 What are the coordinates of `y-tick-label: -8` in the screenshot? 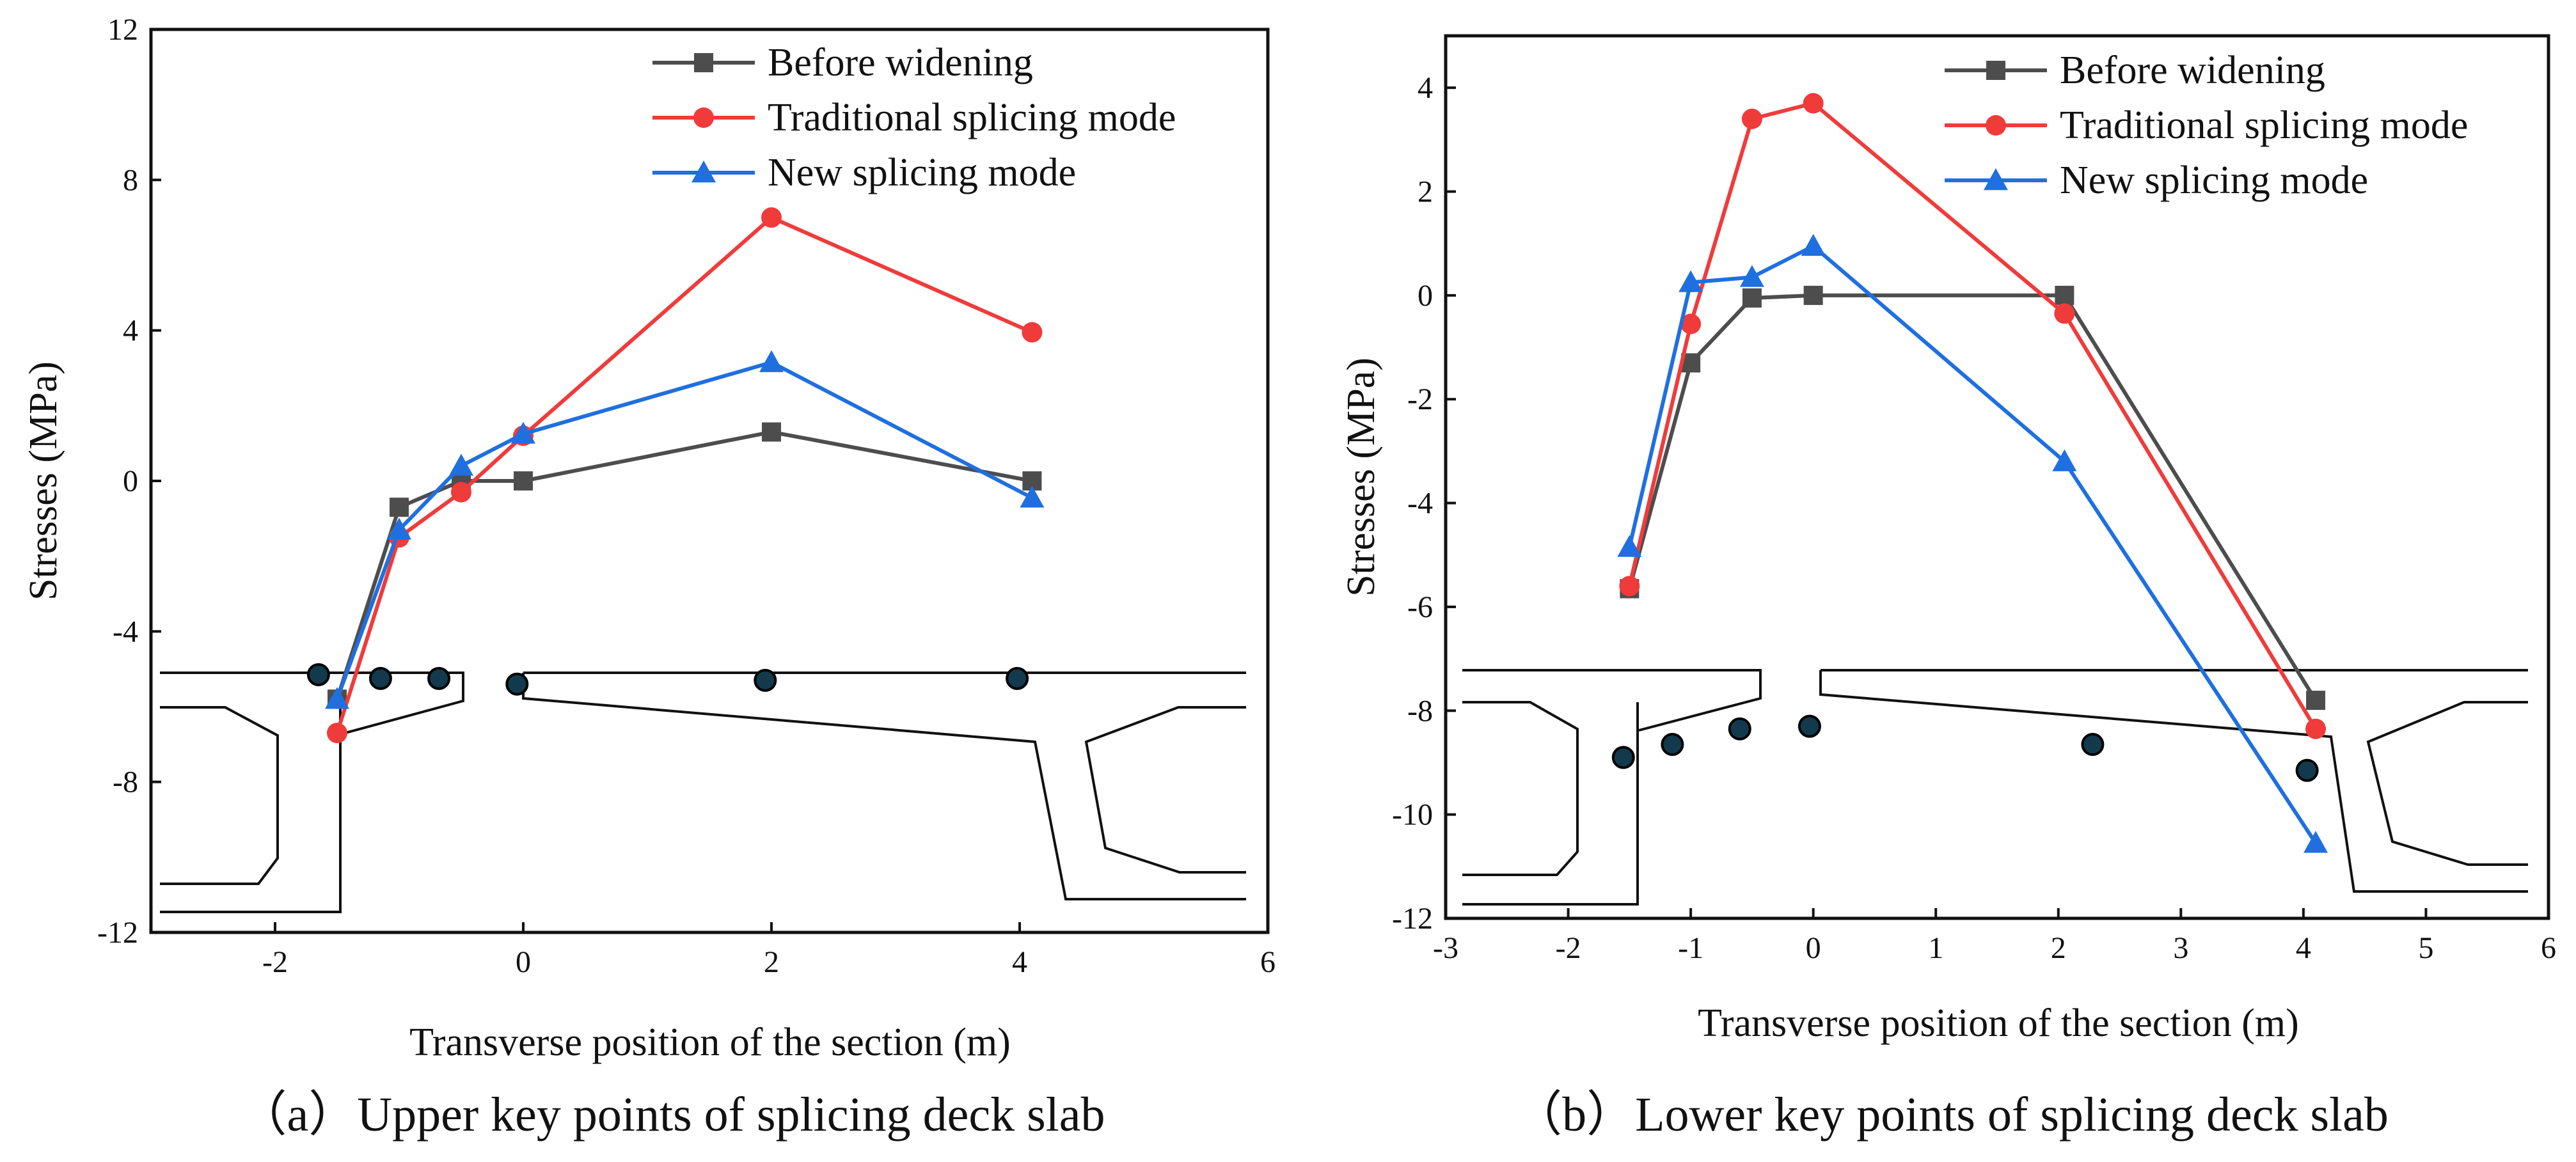 It's located at (1420, 711).